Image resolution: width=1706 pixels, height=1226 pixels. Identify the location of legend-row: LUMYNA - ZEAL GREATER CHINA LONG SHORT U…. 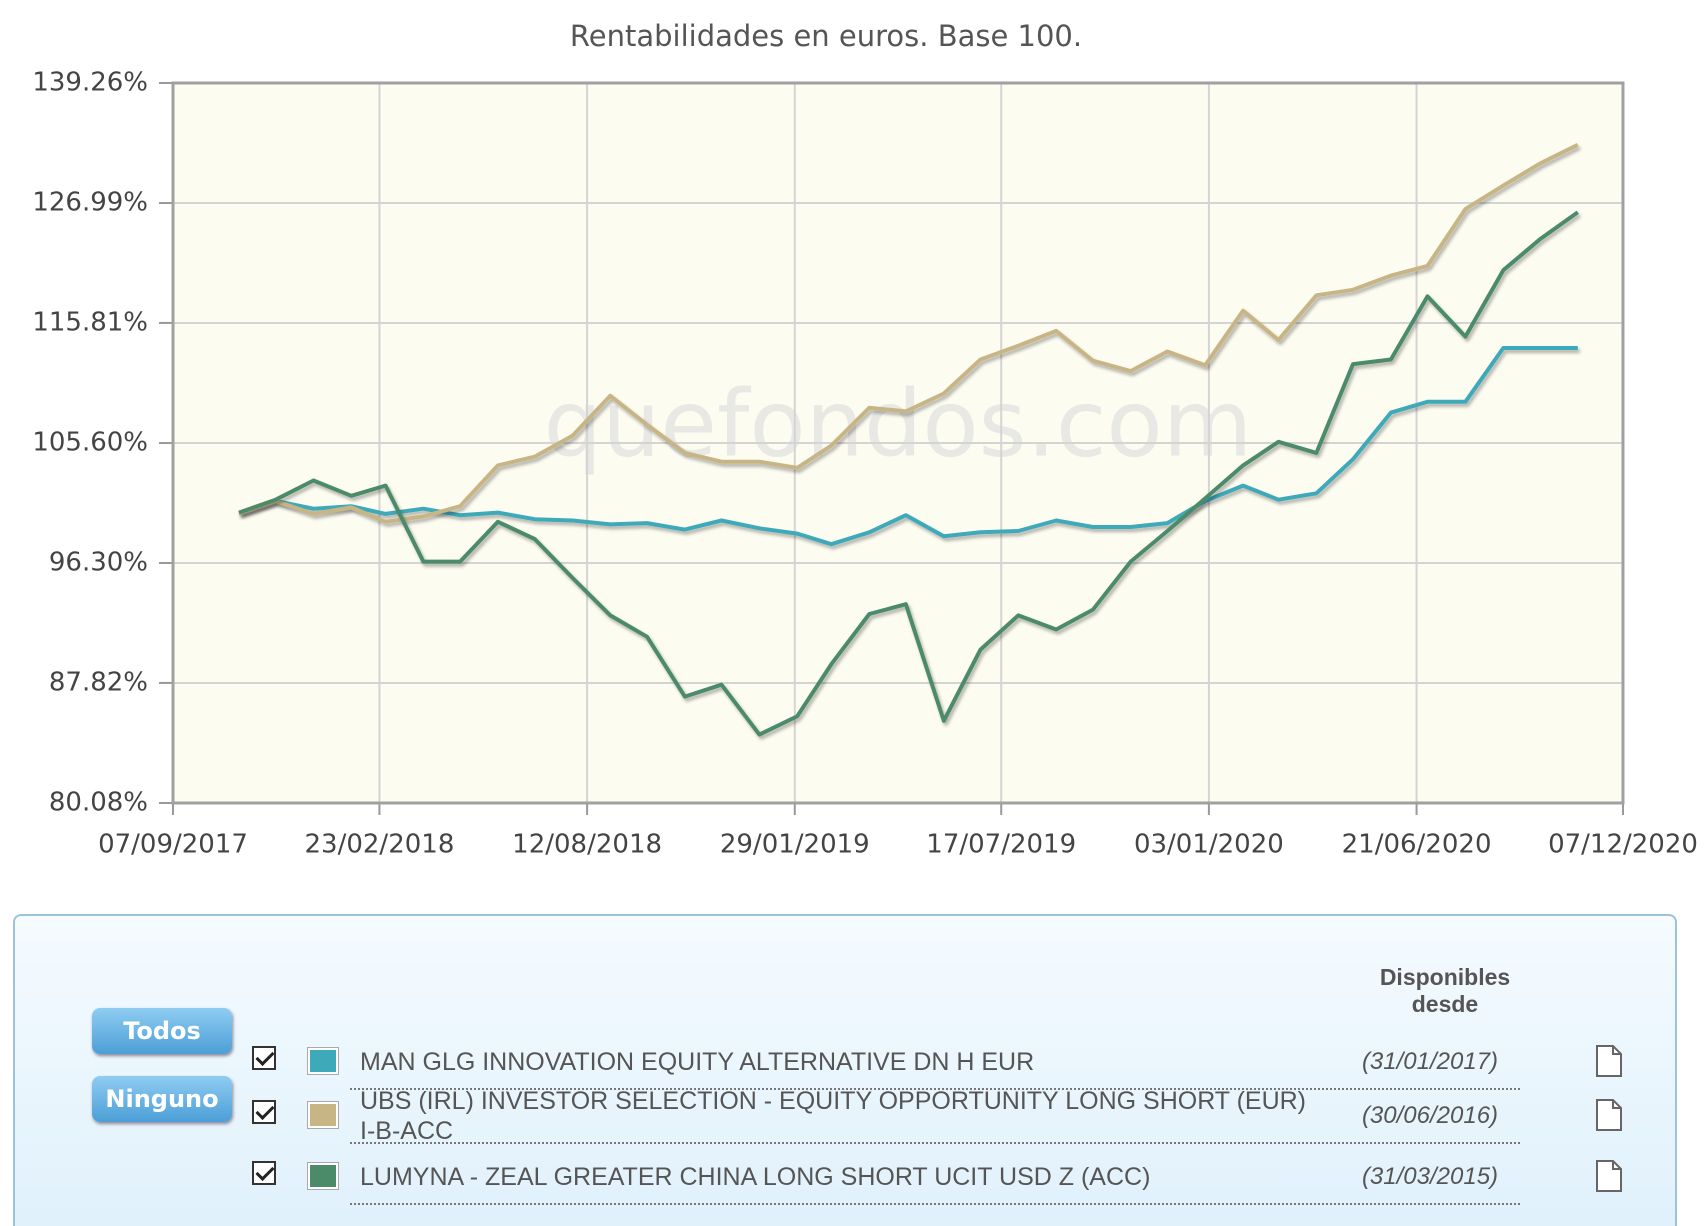
(950, 1177).